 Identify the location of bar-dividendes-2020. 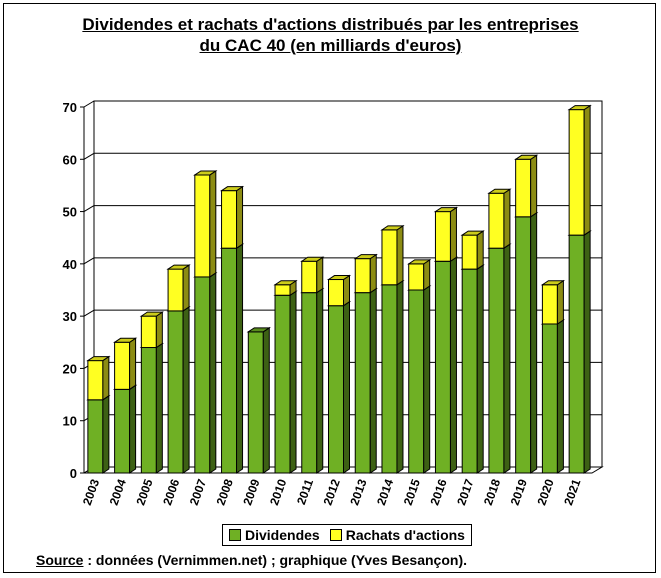
(549, 398).